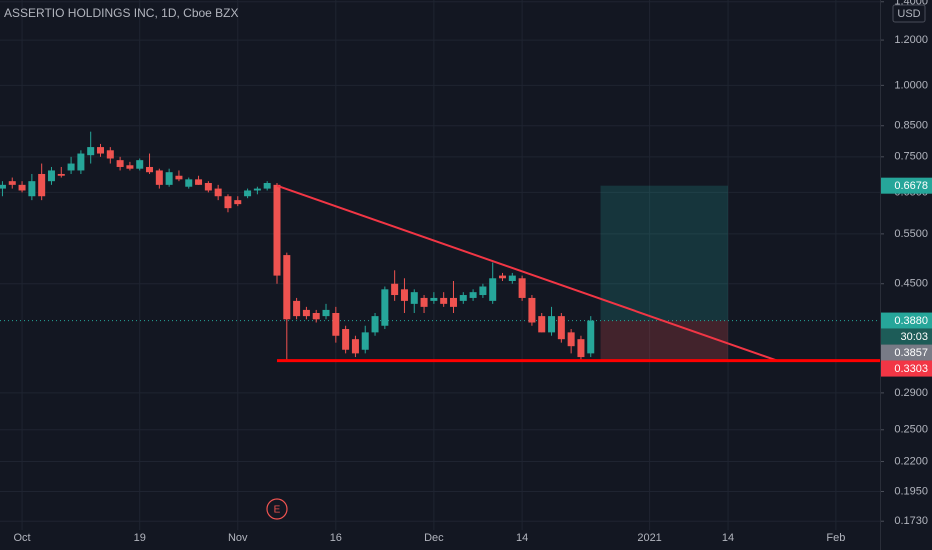 The image size is (932, 550). What do you see at coordinates (914, 337) in the screenshot?
I see `countdown: 30:03` at bounding box center [914, 337].